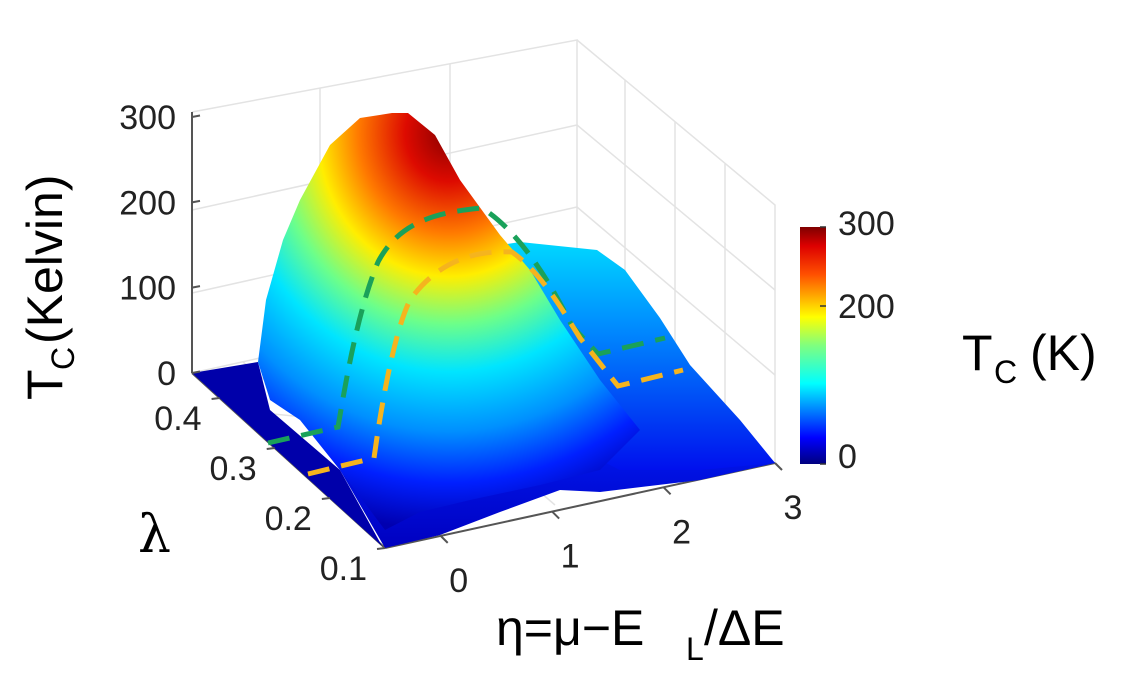 This screenshot has height=695, width=1122. What do you see at coordinates (458, 581) in the screenshot?
I see `eta-tick-label: 0` at bounding box center [458, 581].